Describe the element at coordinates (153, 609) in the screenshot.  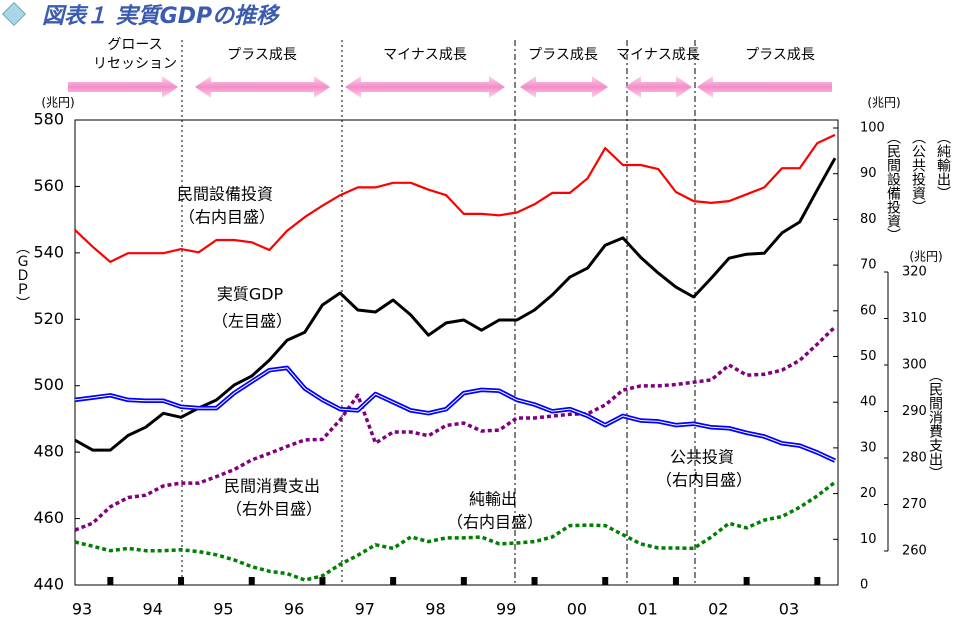
I see `x-tick-label: 94` at that location.